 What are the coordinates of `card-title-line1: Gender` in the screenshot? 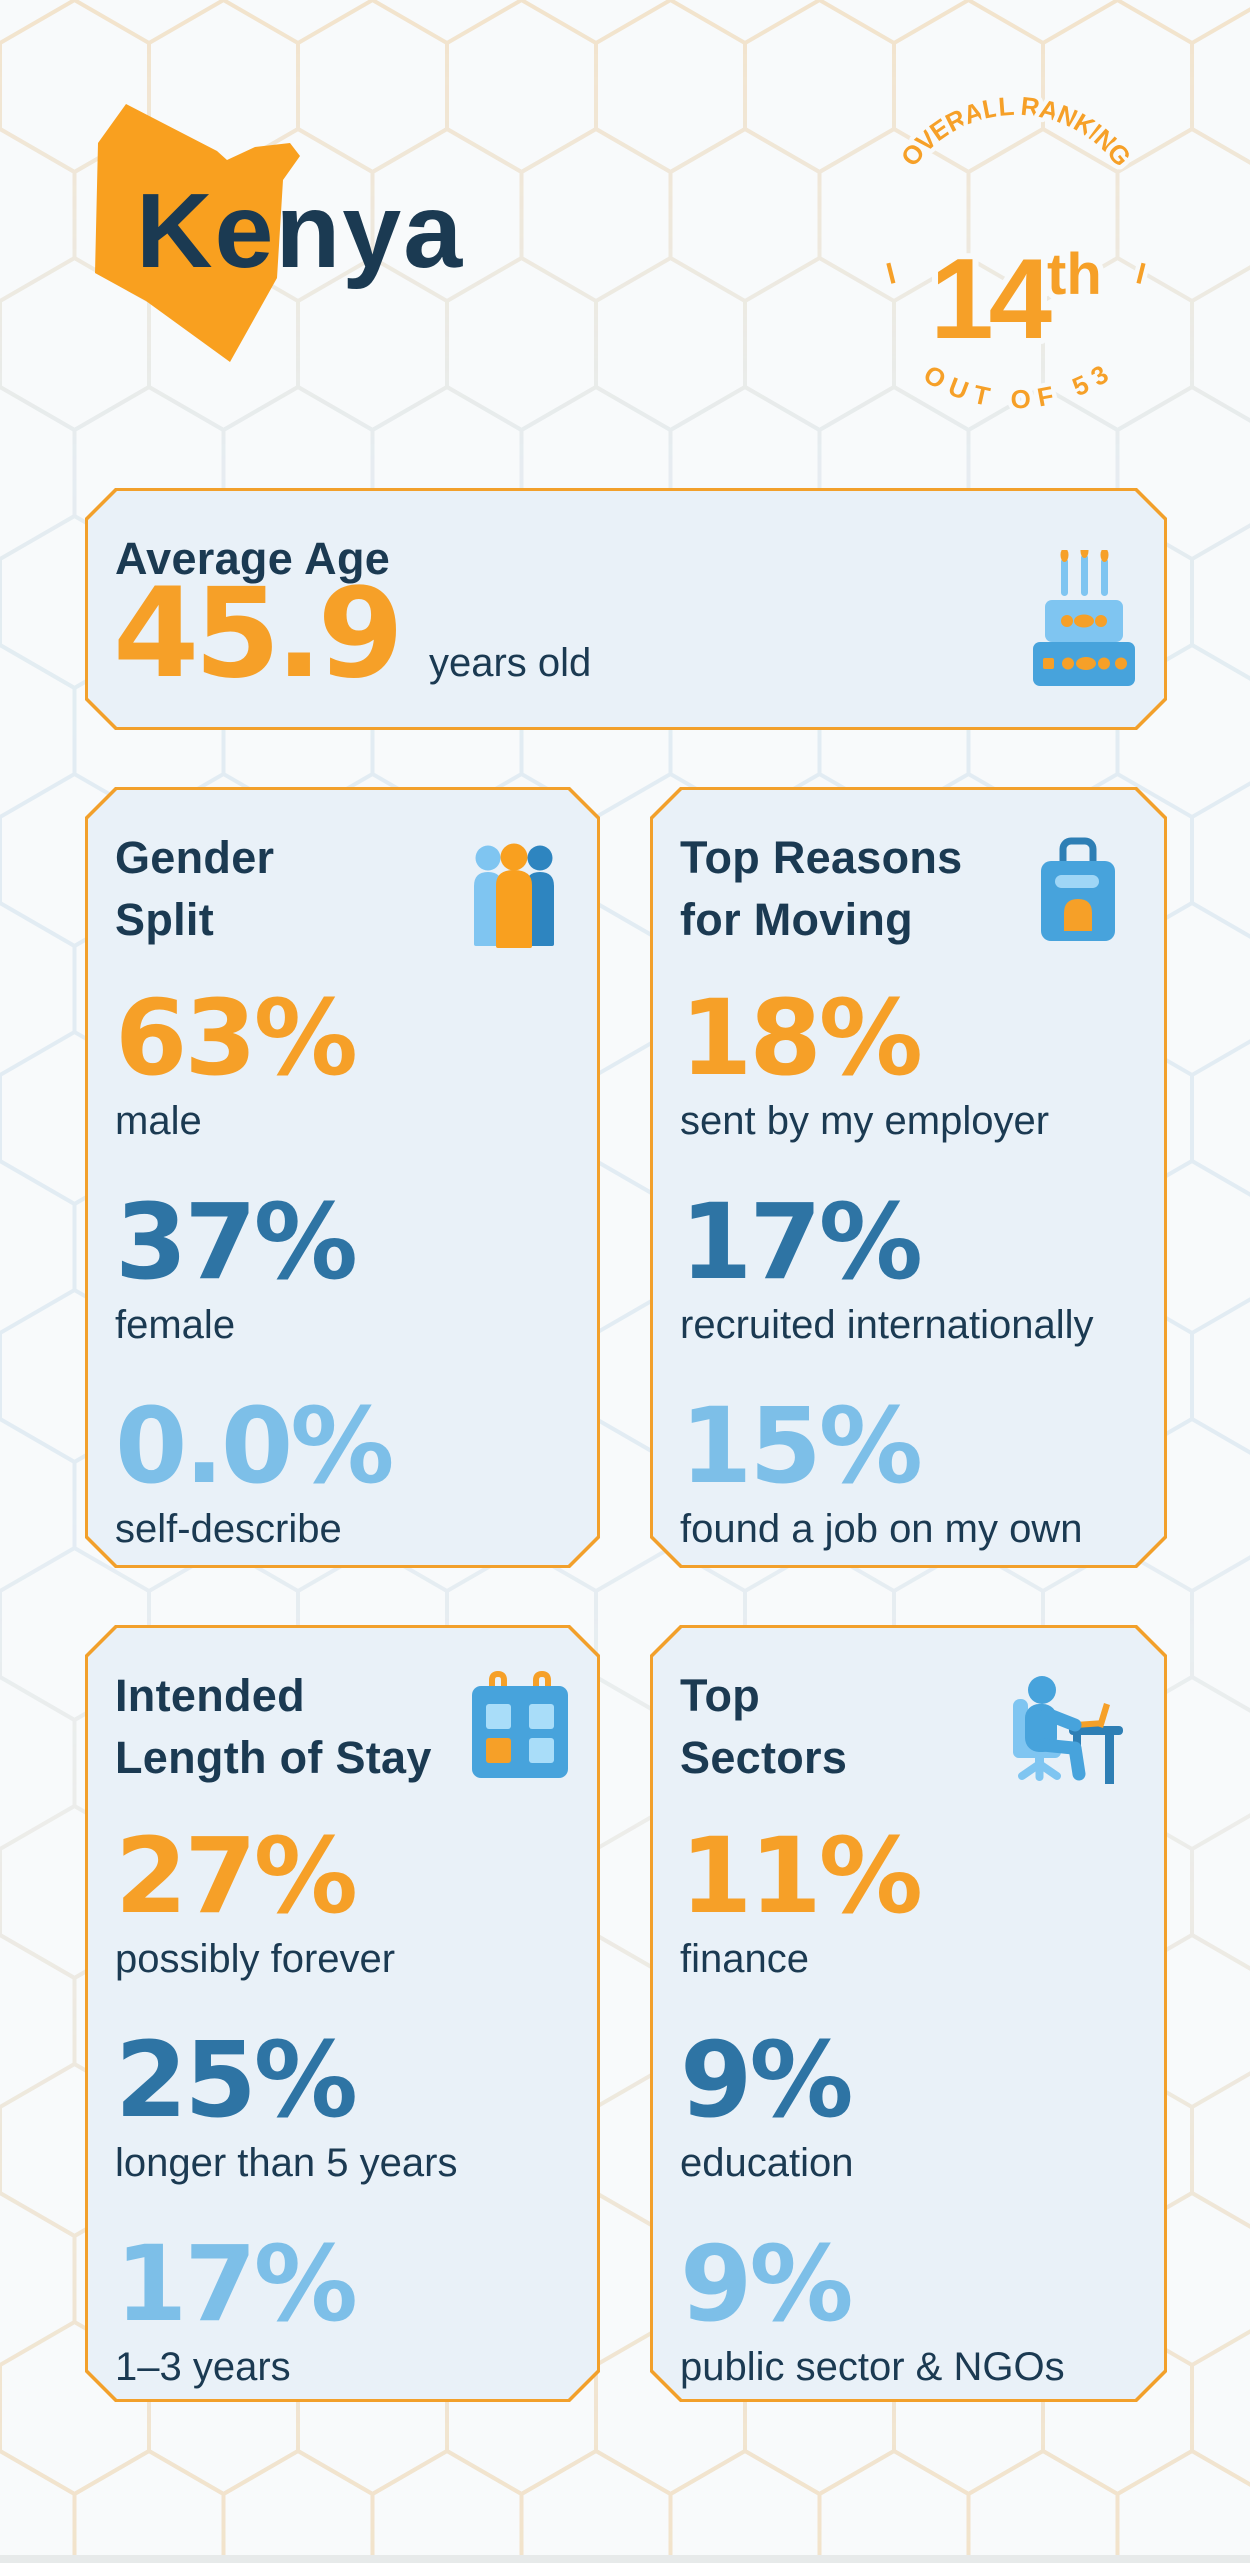 It's located at (195, 857).